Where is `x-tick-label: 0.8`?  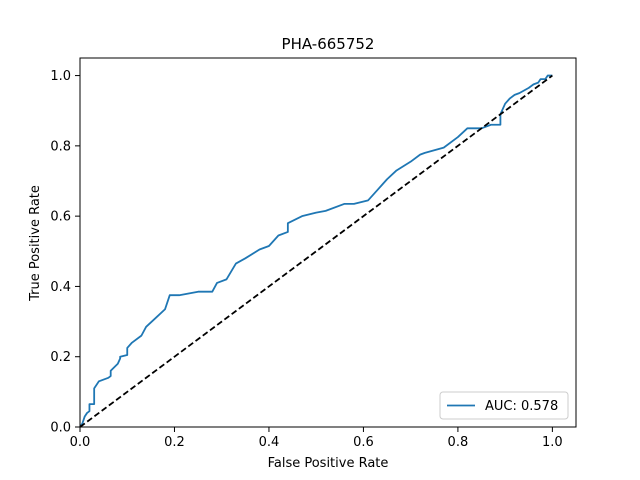 x-tick-label: 0.8 is located at coordinates (458, 442).